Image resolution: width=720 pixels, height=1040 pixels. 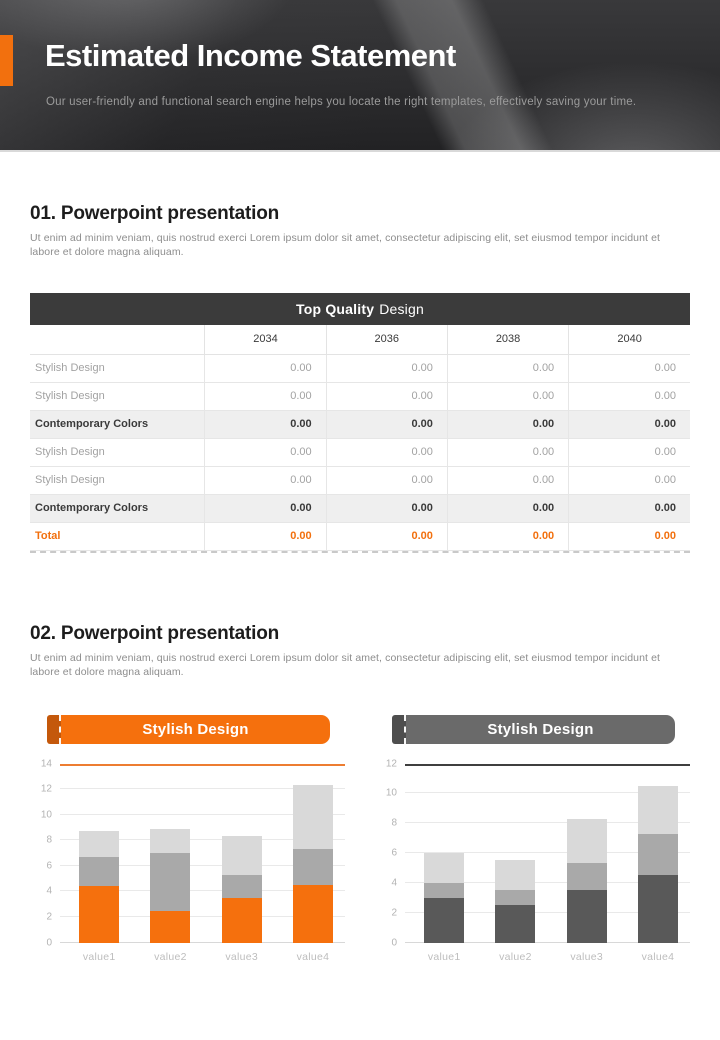 I want to click on table-title-bold: Top Quality, so click(x=335, y=309).